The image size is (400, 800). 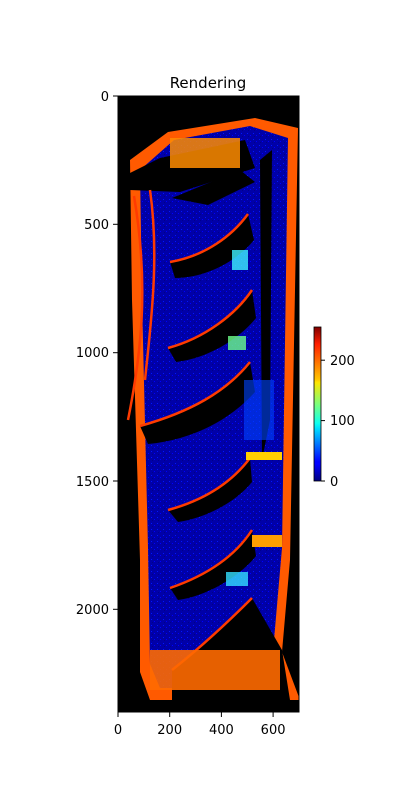 What do you see at coordinates (92, 353) in the screenshot?
I see `y-tick-label: 1000` at bounding box center [92, 353].